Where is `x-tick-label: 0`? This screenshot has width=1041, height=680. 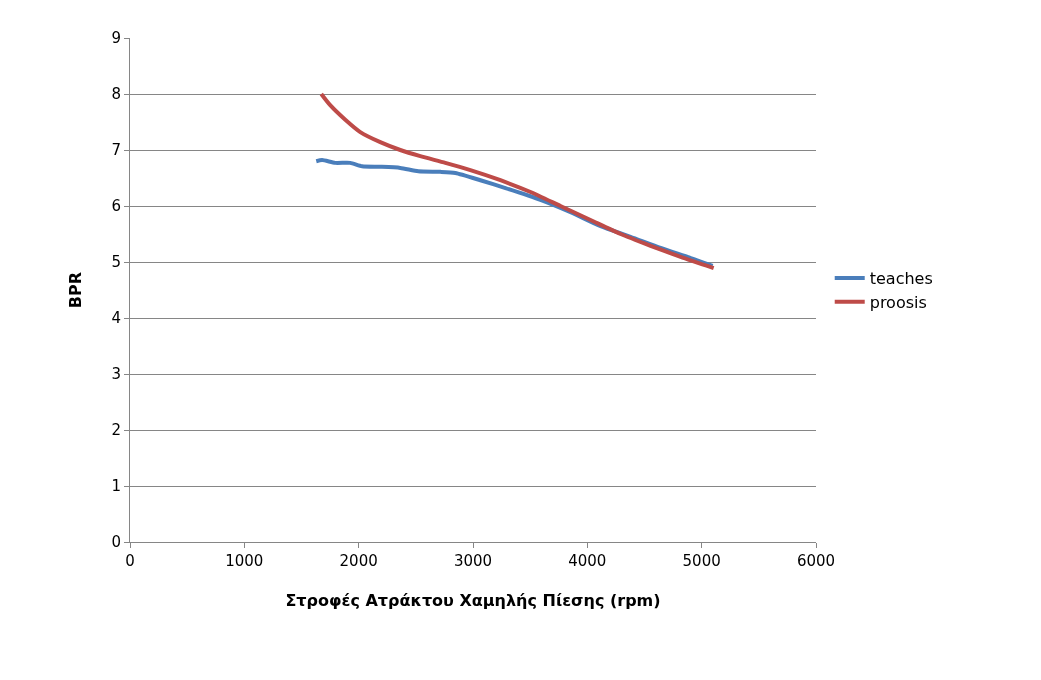 x-tick-label: 0 is located at coordinates (130, 561).